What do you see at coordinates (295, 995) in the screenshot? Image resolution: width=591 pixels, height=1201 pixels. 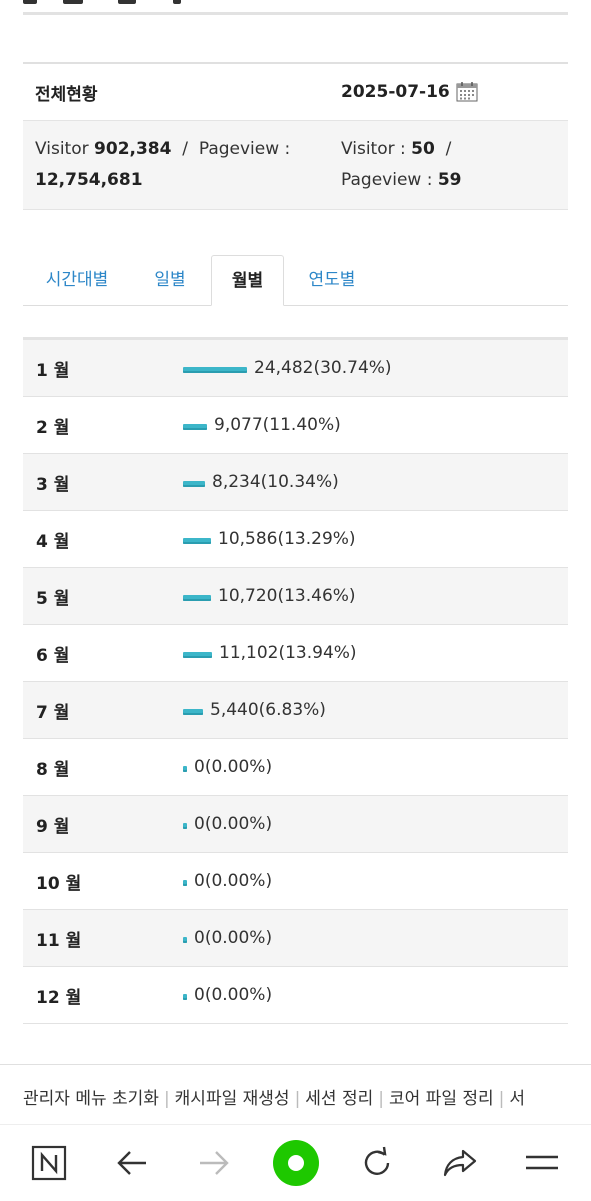 I see `table-row: 12 월 0(0.00%)` at bounding box center [295, 995].